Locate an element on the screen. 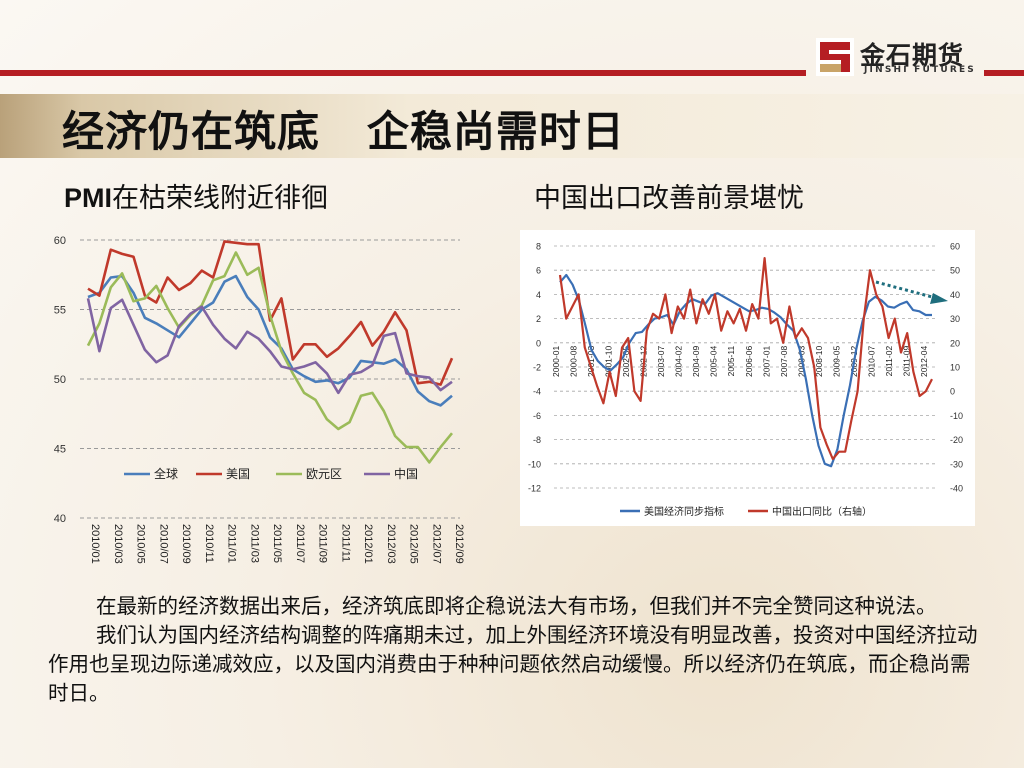 The width and height of the screenshot is (1024, 768). company-logo: 金石期货 JINSHI FUTURES is located at coordinates (900, 57).